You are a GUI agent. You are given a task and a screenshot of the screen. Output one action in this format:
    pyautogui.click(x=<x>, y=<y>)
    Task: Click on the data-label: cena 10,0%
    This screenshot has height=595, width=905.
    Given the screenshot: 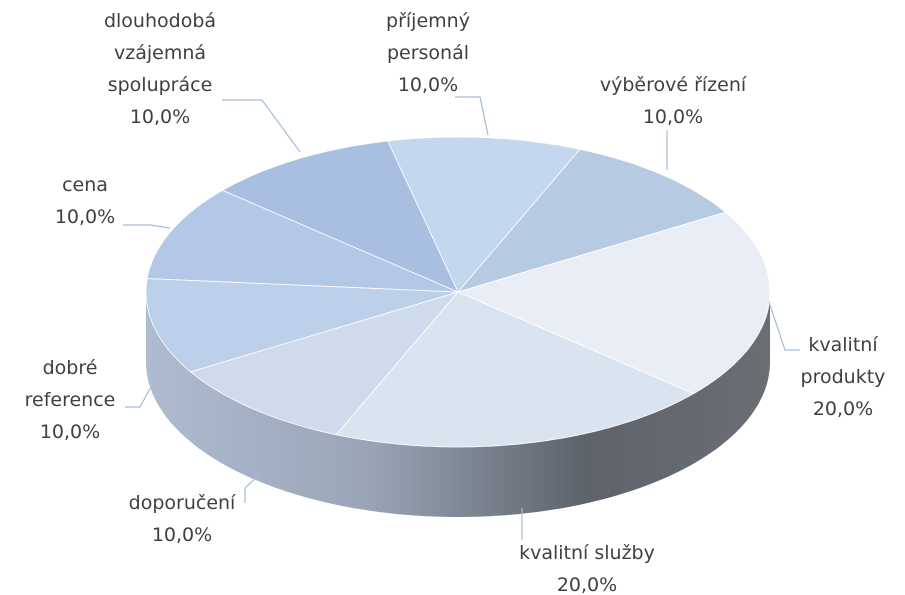 What is the action you would take?
    pyautogui.click(x=85, y=201)
    